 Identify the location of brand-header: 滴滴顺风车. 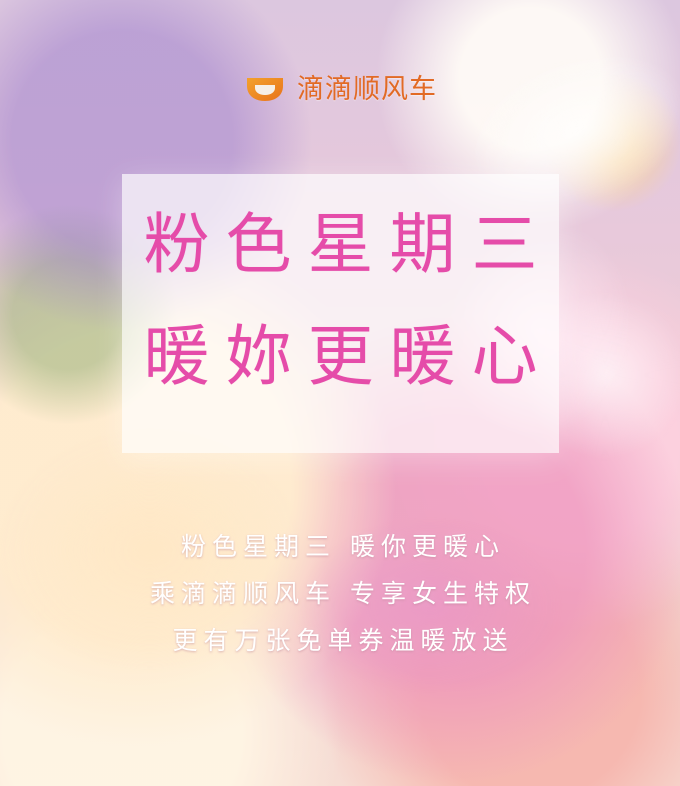
(340, 89).